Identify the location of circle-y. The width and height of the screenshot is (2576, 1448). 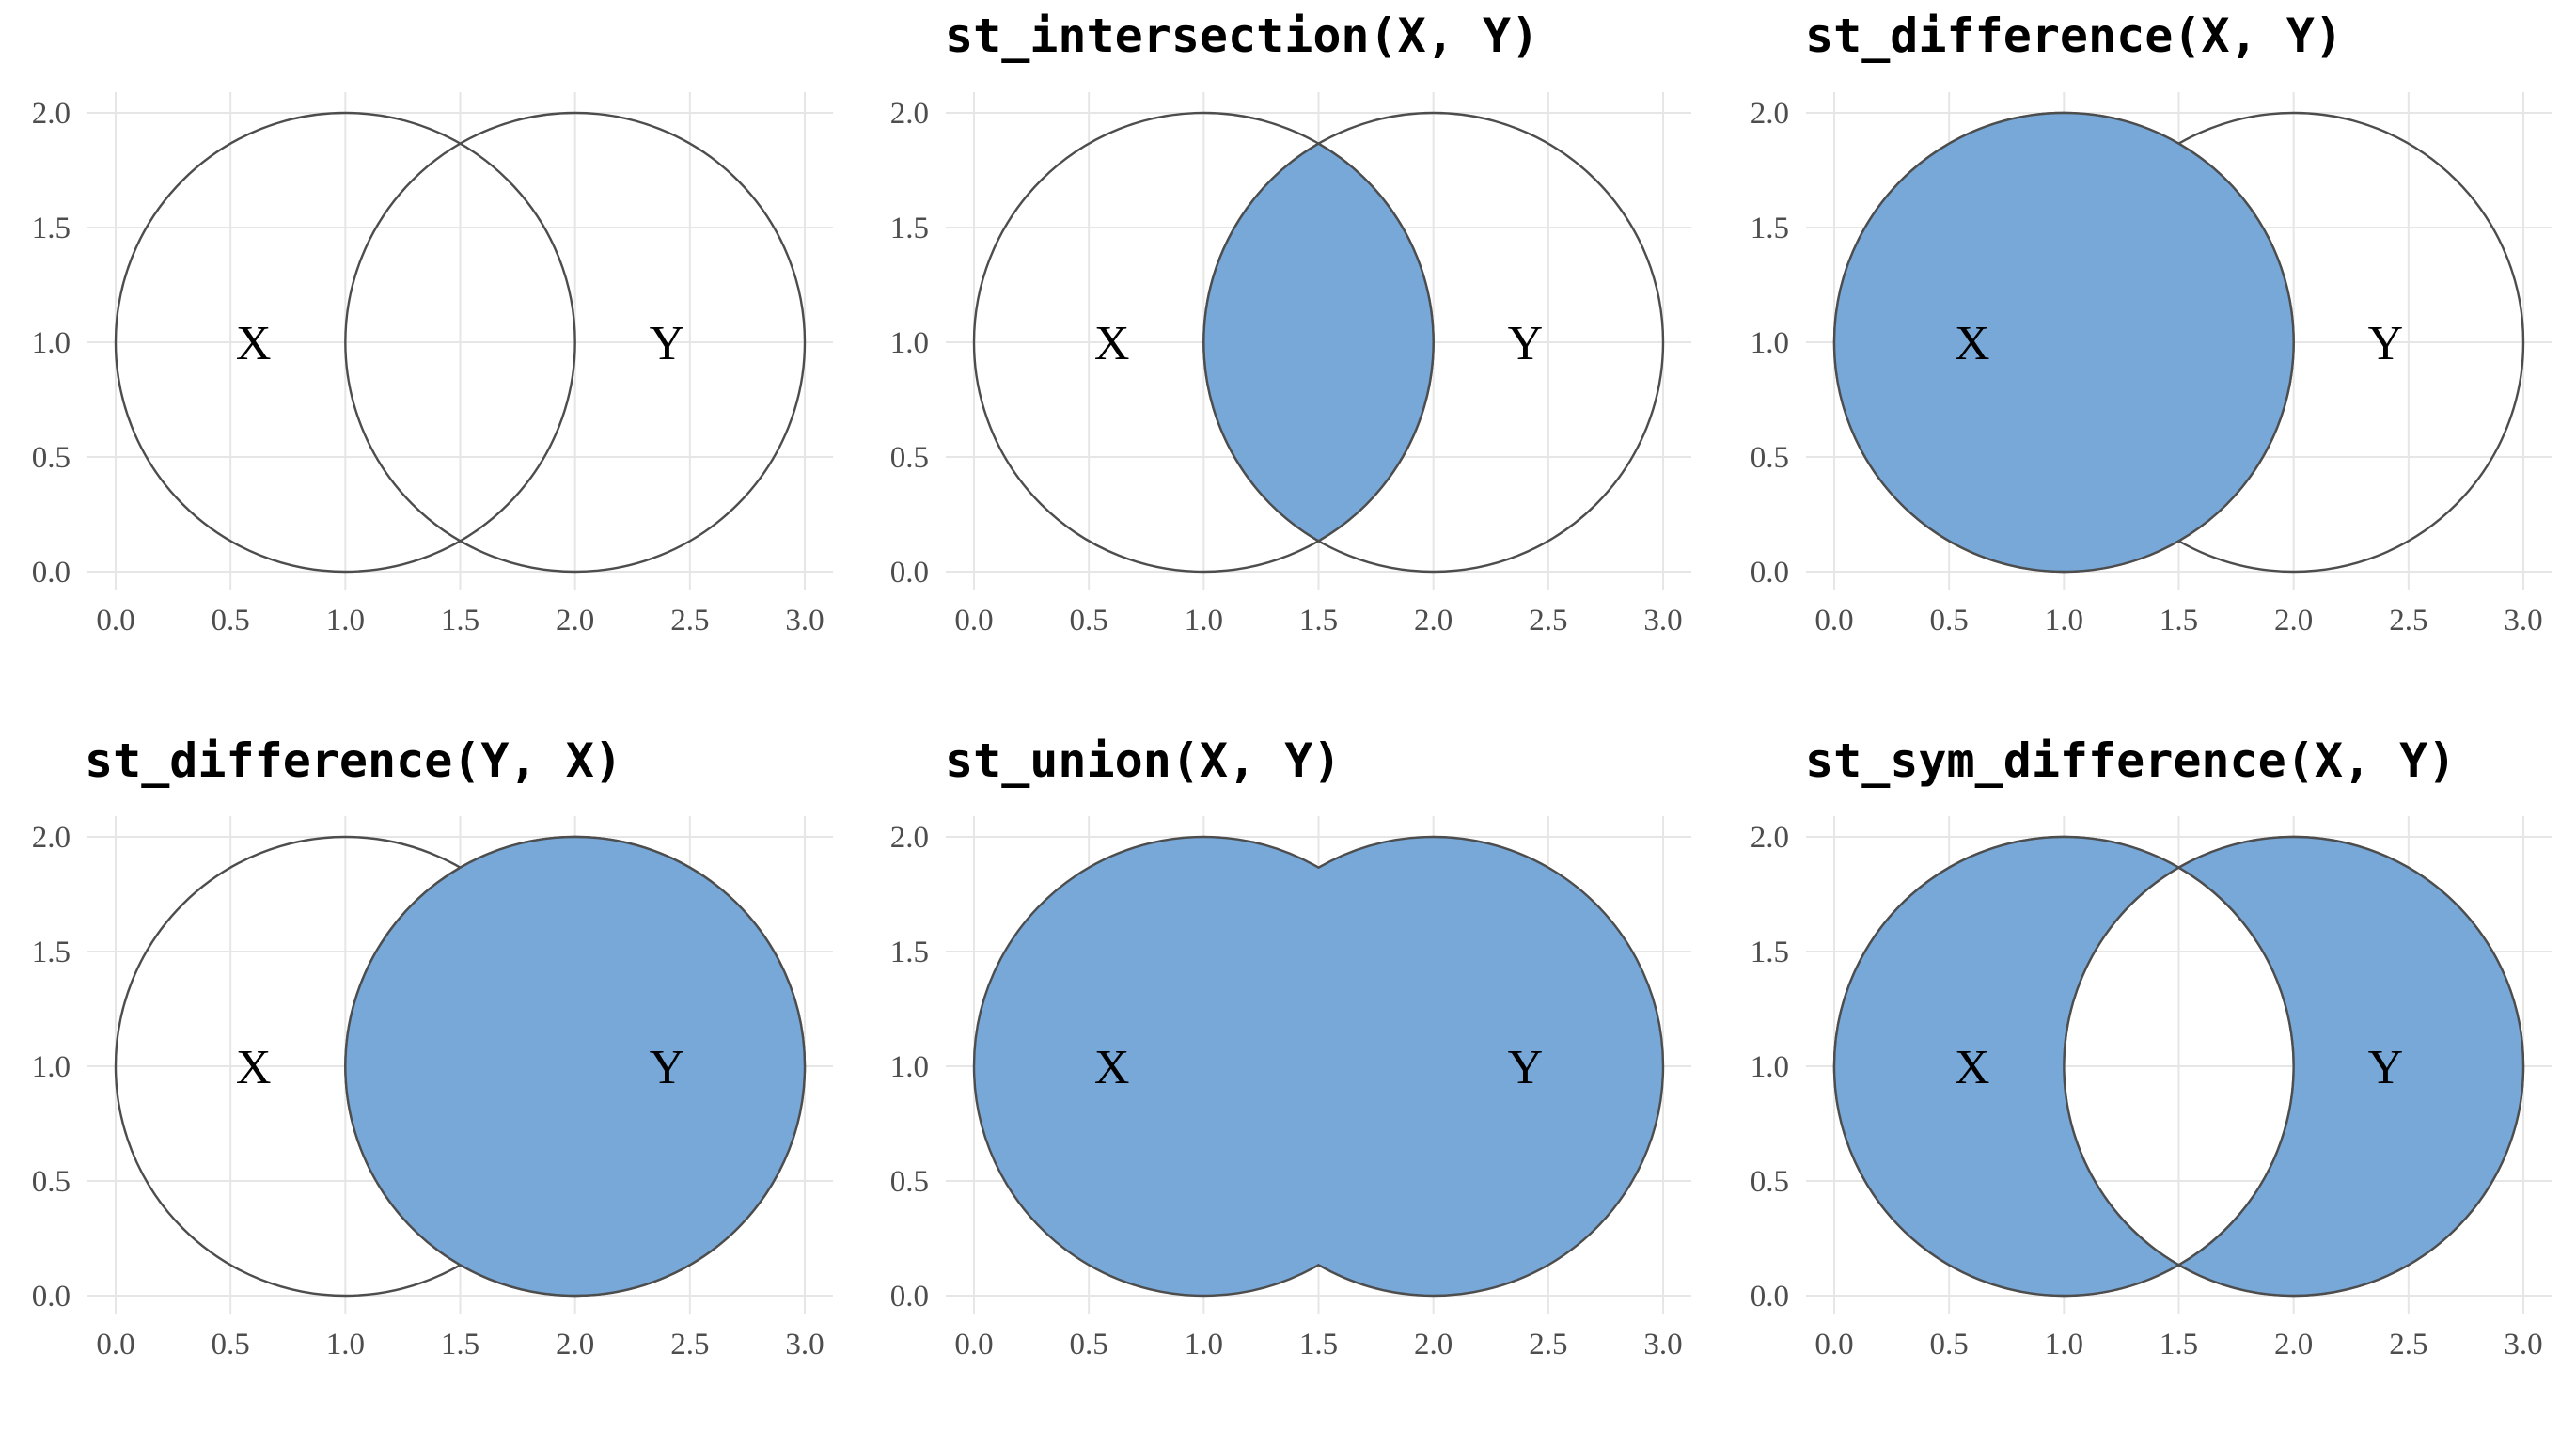
(576, 342).